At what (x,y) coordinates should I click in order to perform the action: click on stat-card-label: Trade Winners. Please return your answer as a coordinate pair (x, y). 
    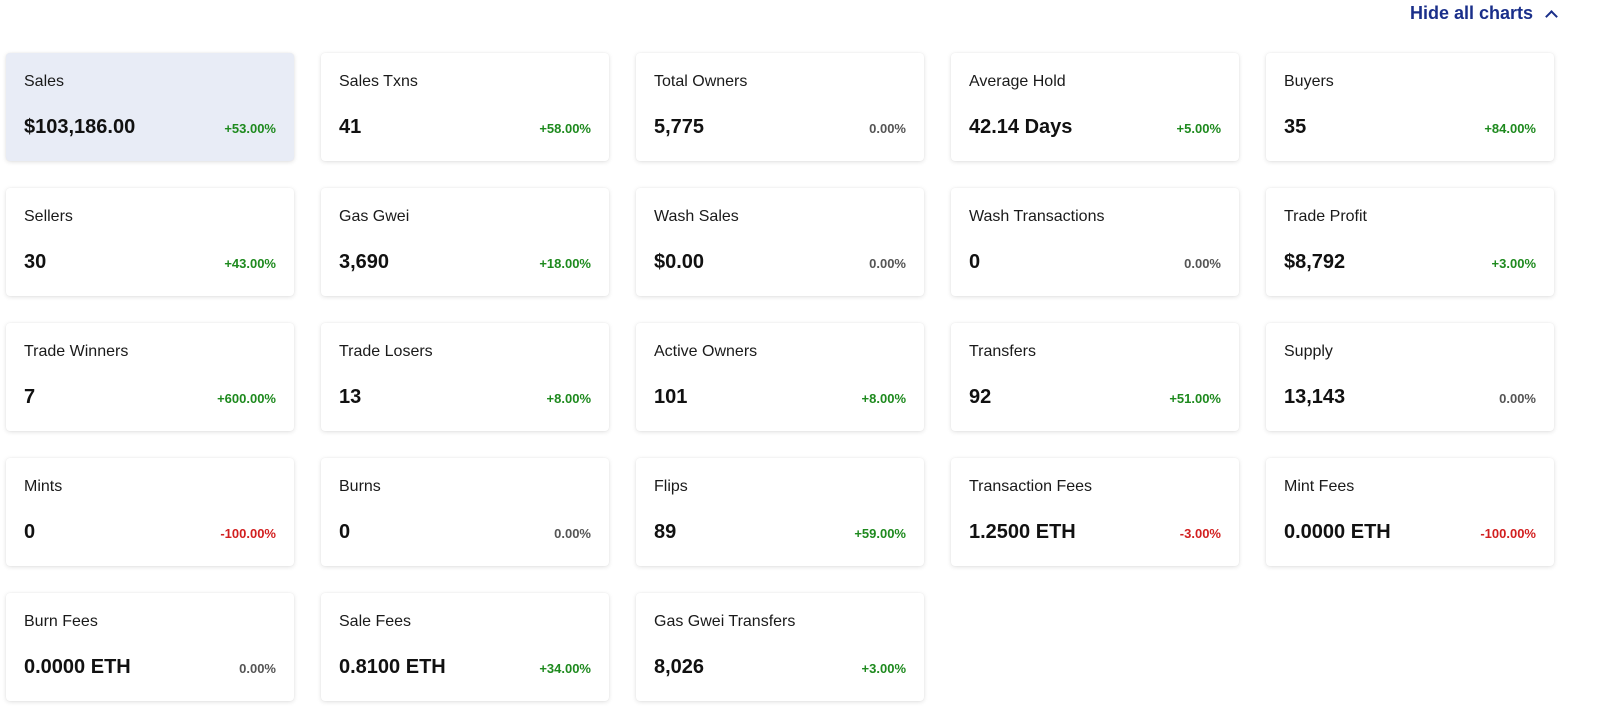
    Looking at the image, I should click on (76, 351).